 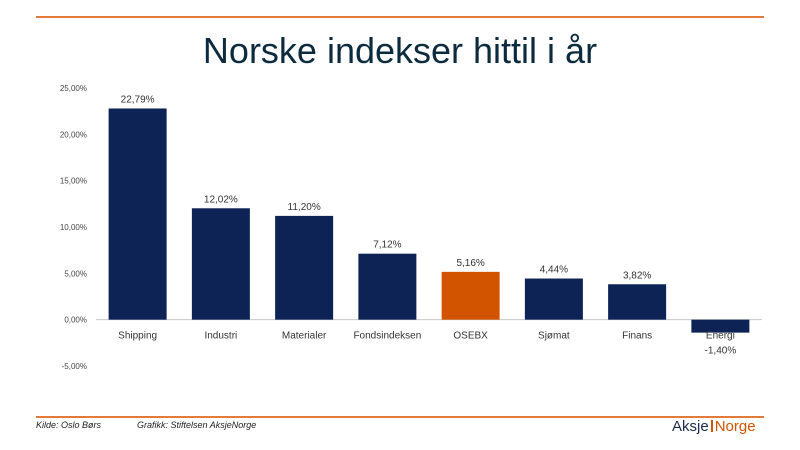 I want to click on data-label: 7,12%, so click(x=387, y=245).